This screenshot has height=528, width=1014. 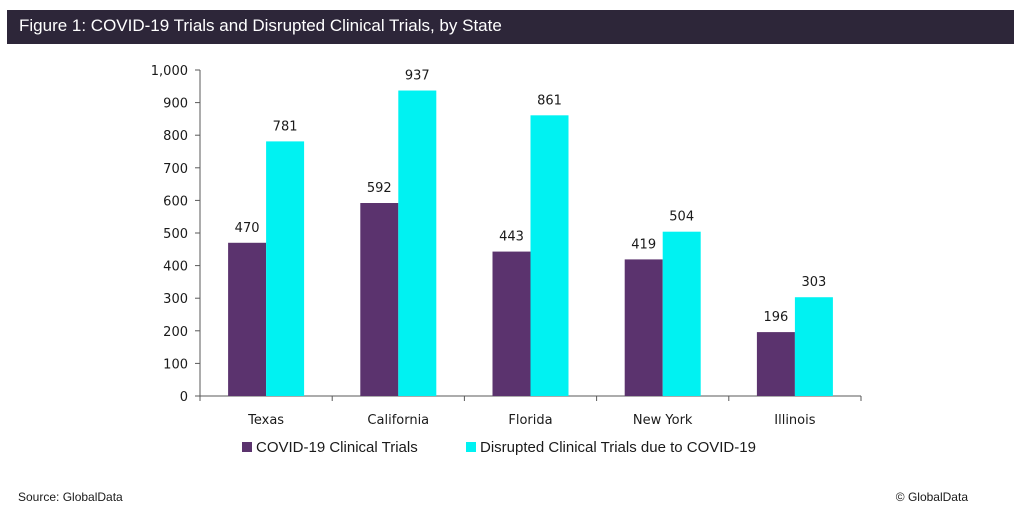 I want to click on y-tick-label: 400, so click(x=175, y=267).